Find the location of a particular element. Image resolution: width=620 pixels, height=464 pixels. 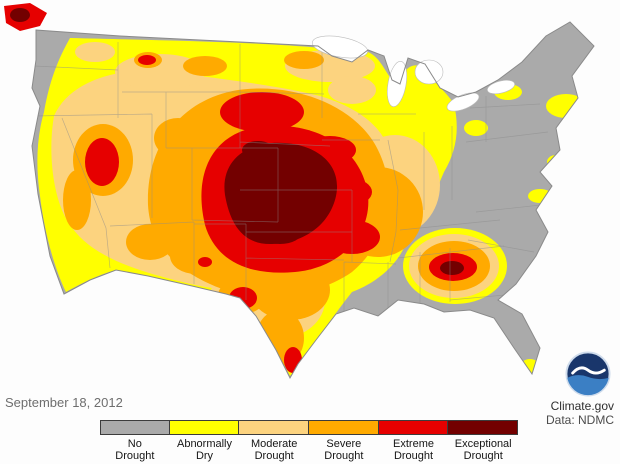

legend-item-abnormally-dry: Abnormally Dry is located at coordinates (204, 441).